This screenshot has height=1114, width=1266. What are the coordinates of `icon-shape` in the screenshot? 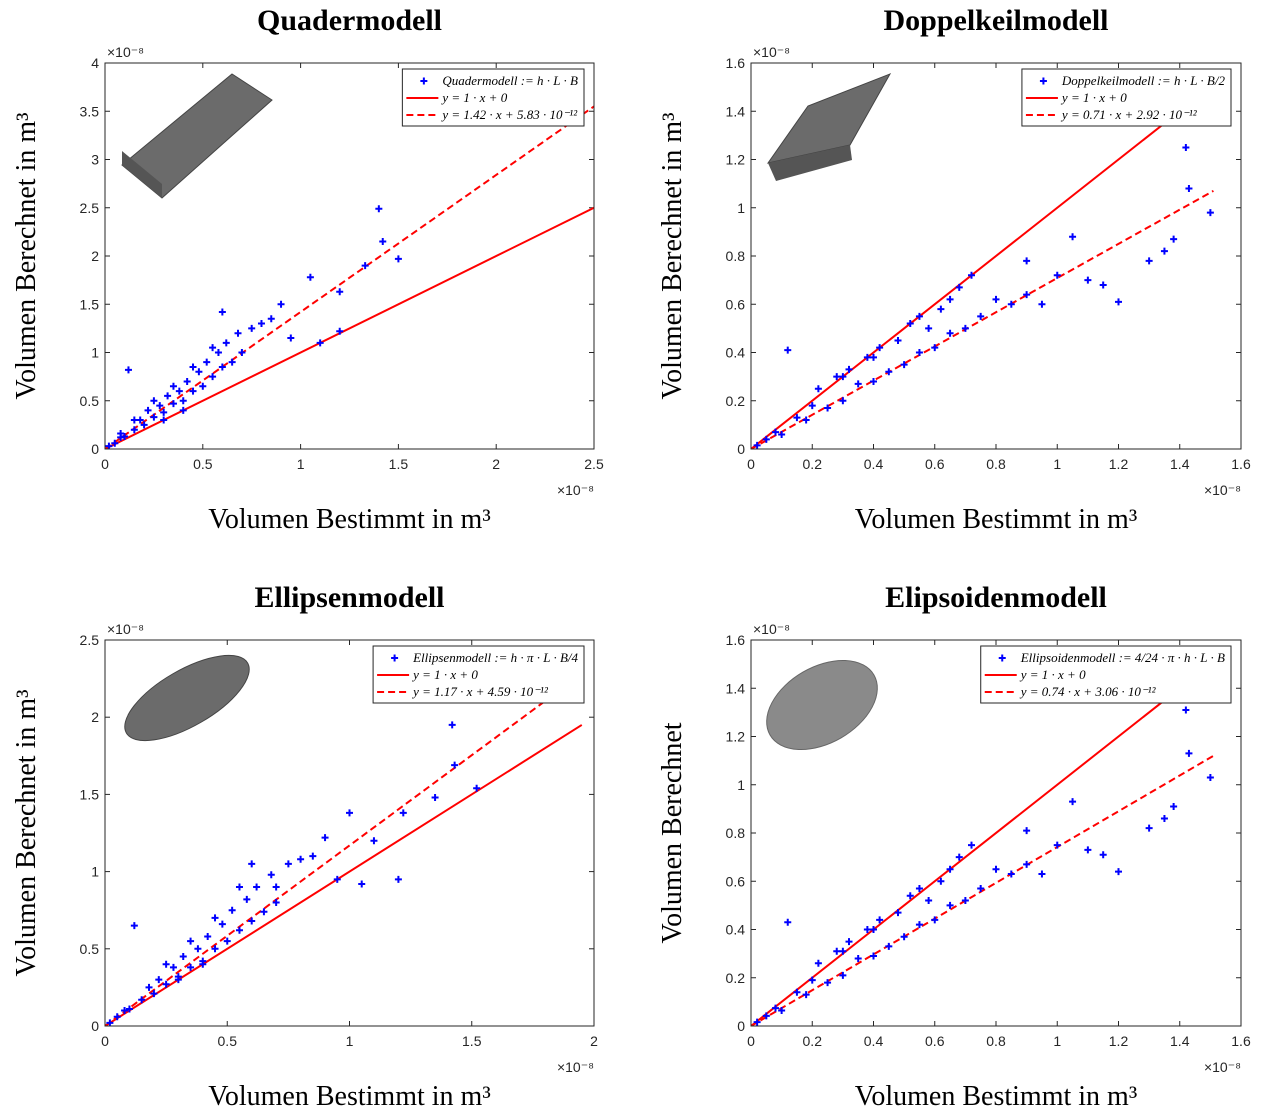 It's located at (810, 163).